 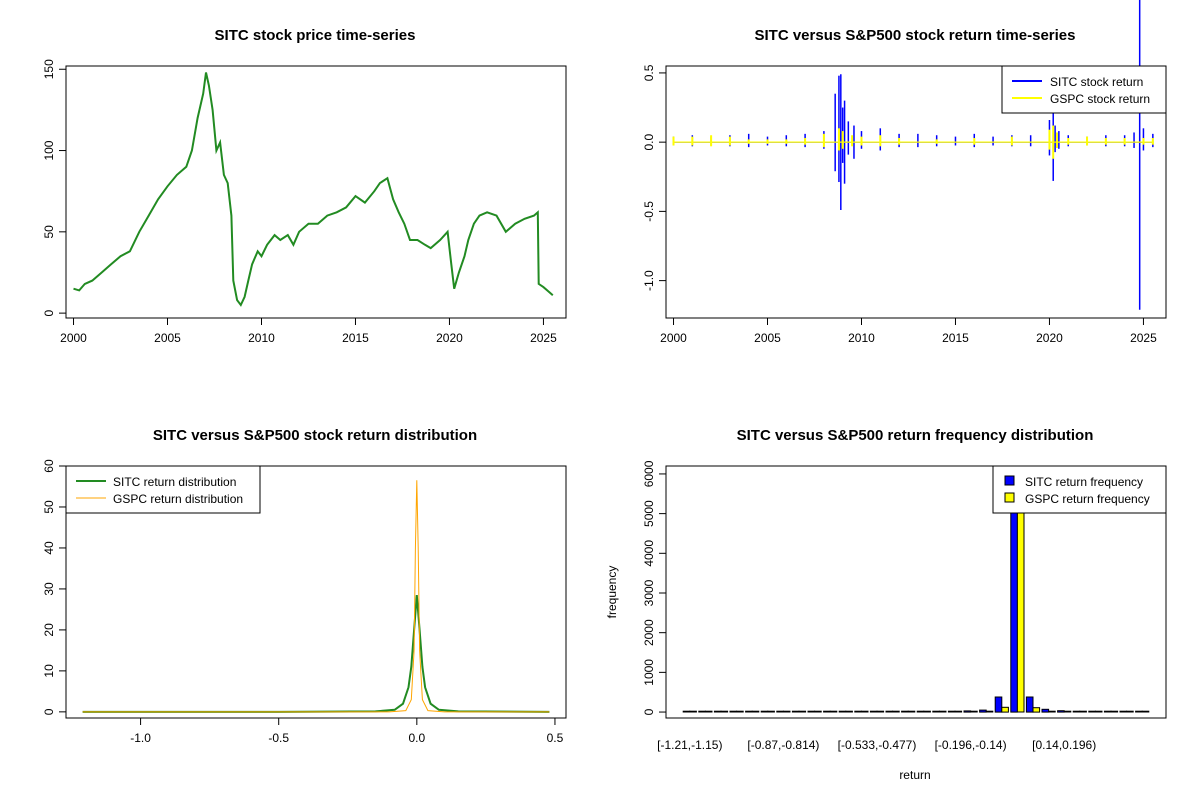 I want to click on y-tick-label: 6000, so click(x=649, y=473).